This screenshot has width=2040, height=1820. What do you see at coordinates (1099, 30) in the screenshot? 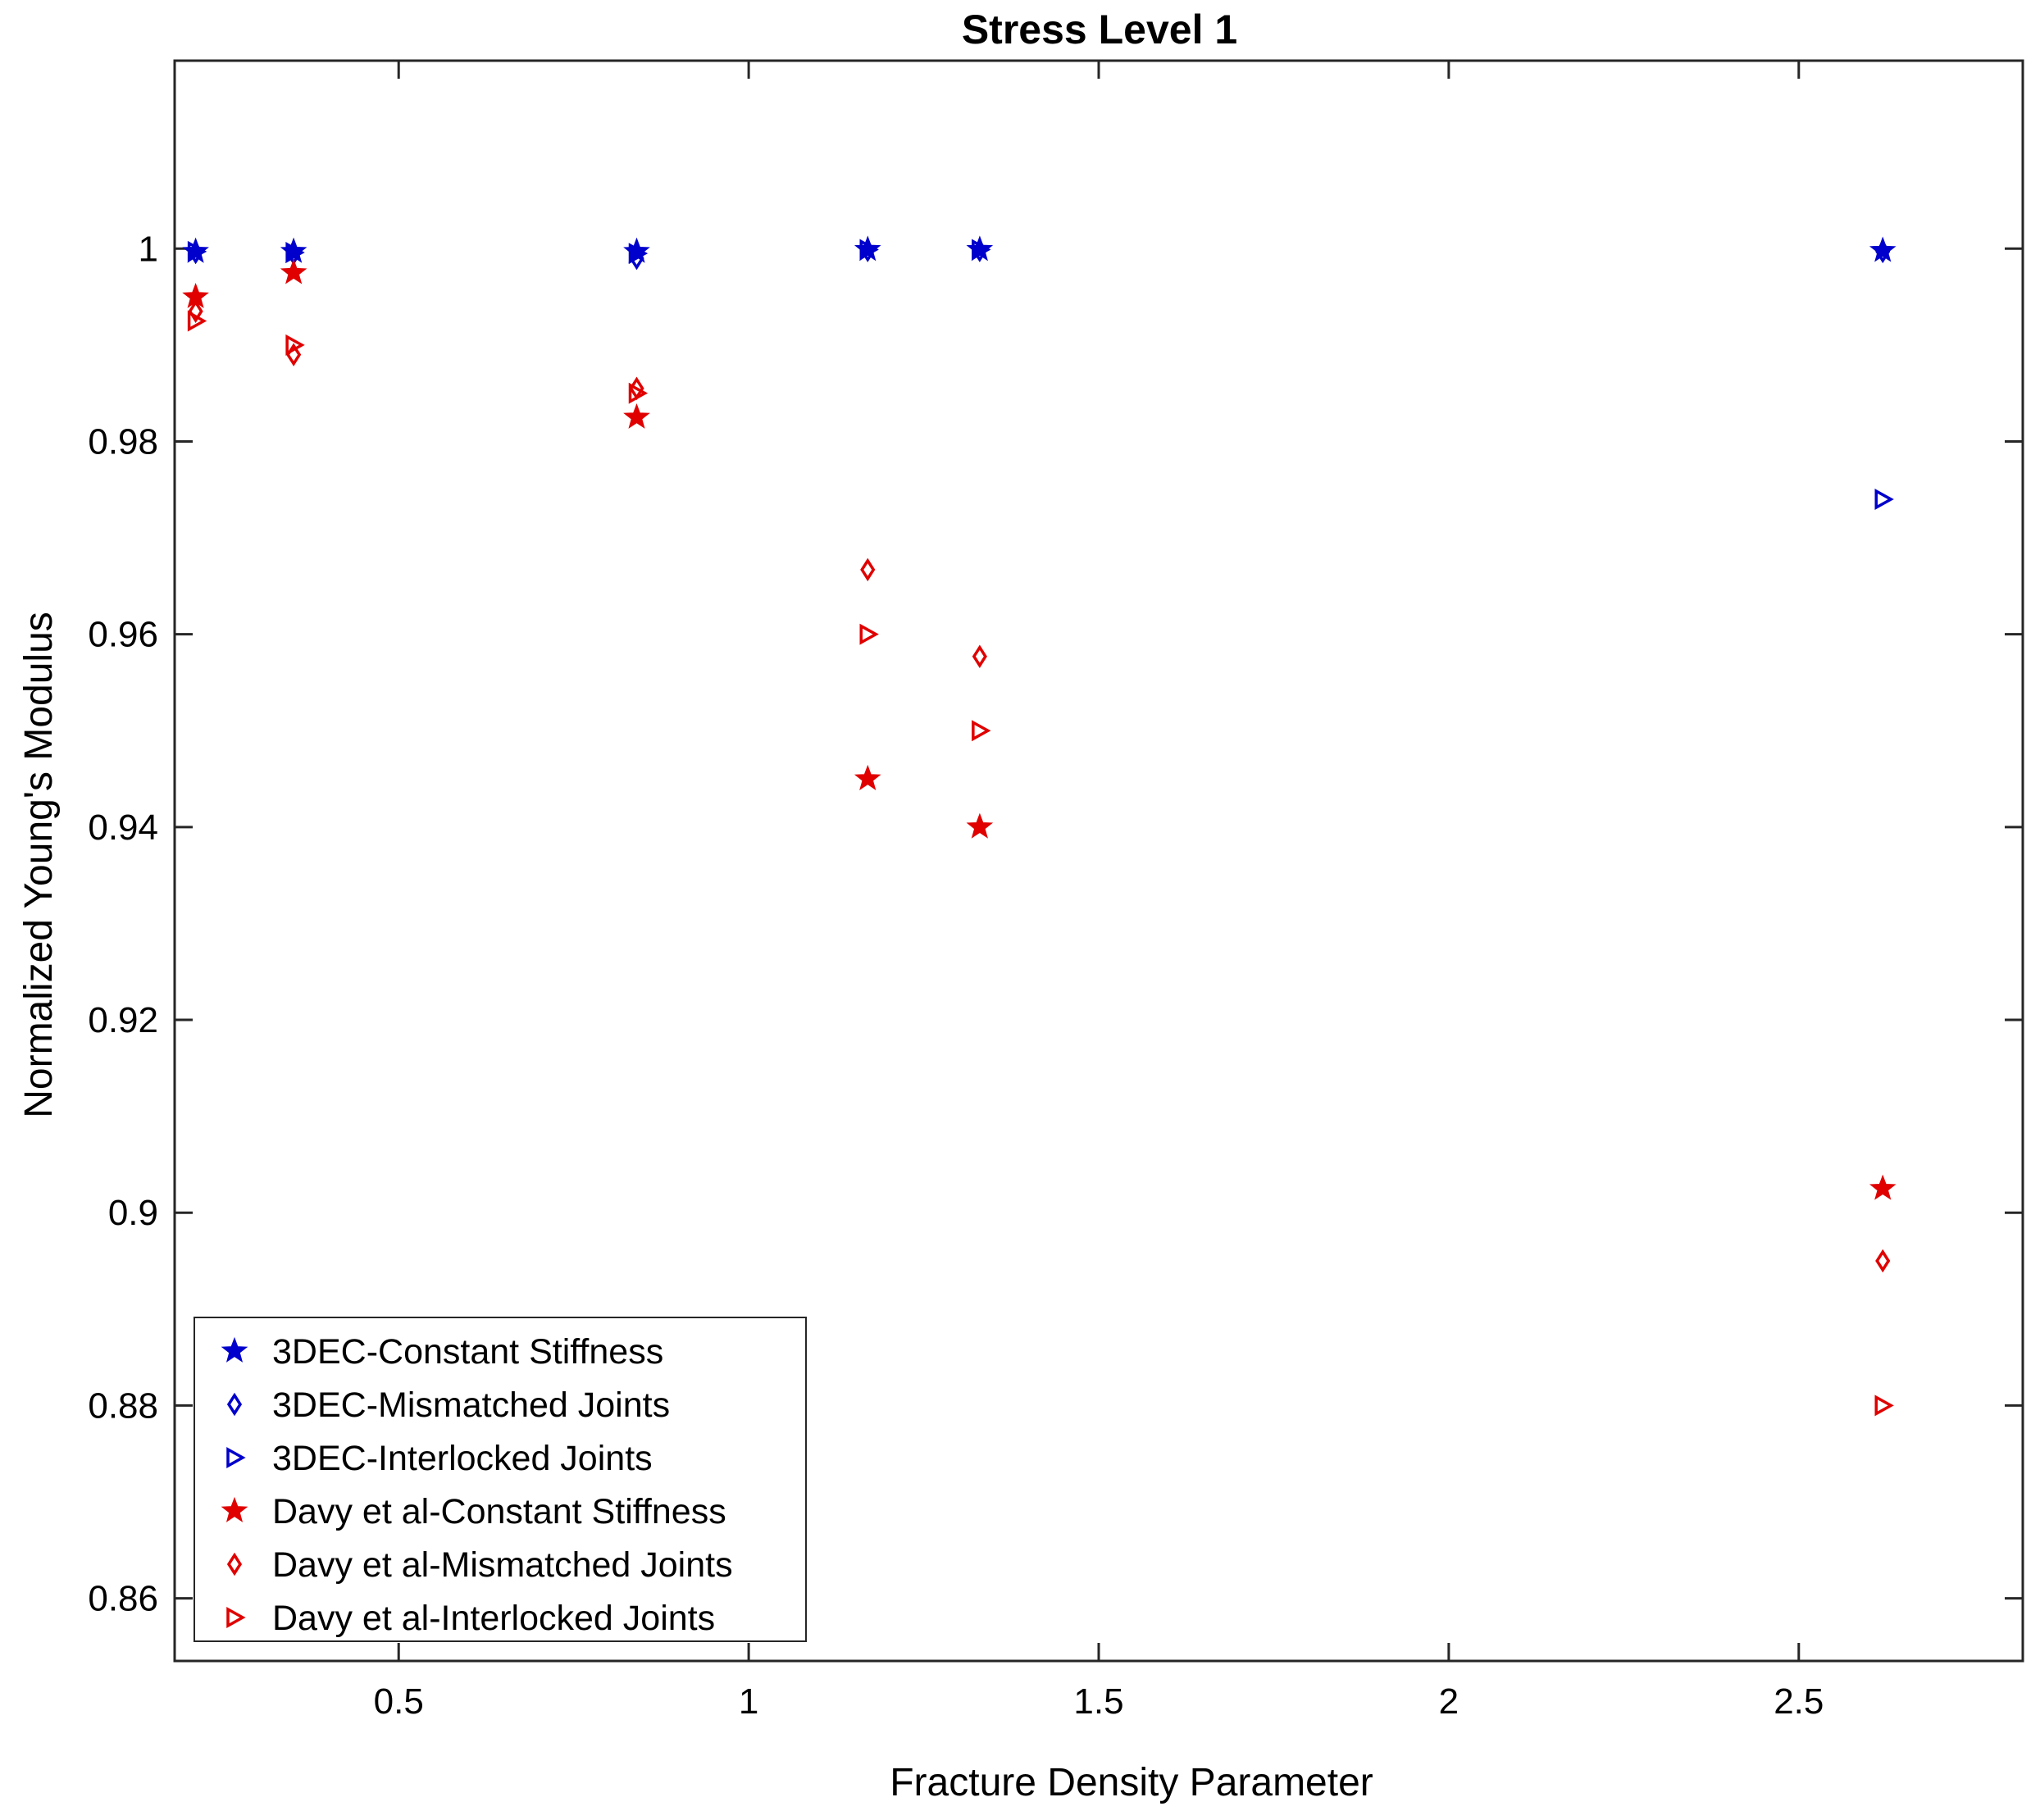
I see `chart-title: Stress Level 1` at bounding box center [1099, 30].